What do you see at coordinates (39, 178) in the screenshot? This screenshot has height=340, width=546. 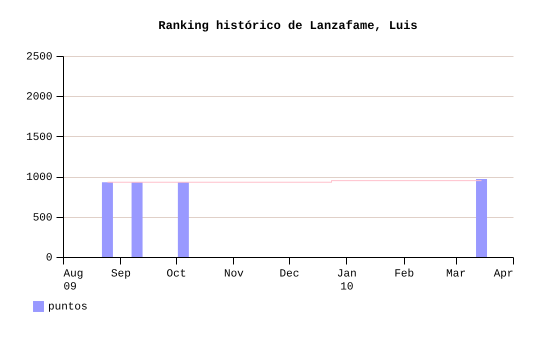 I see `y-tick-label: 1000` at bounding box center [39, 178].